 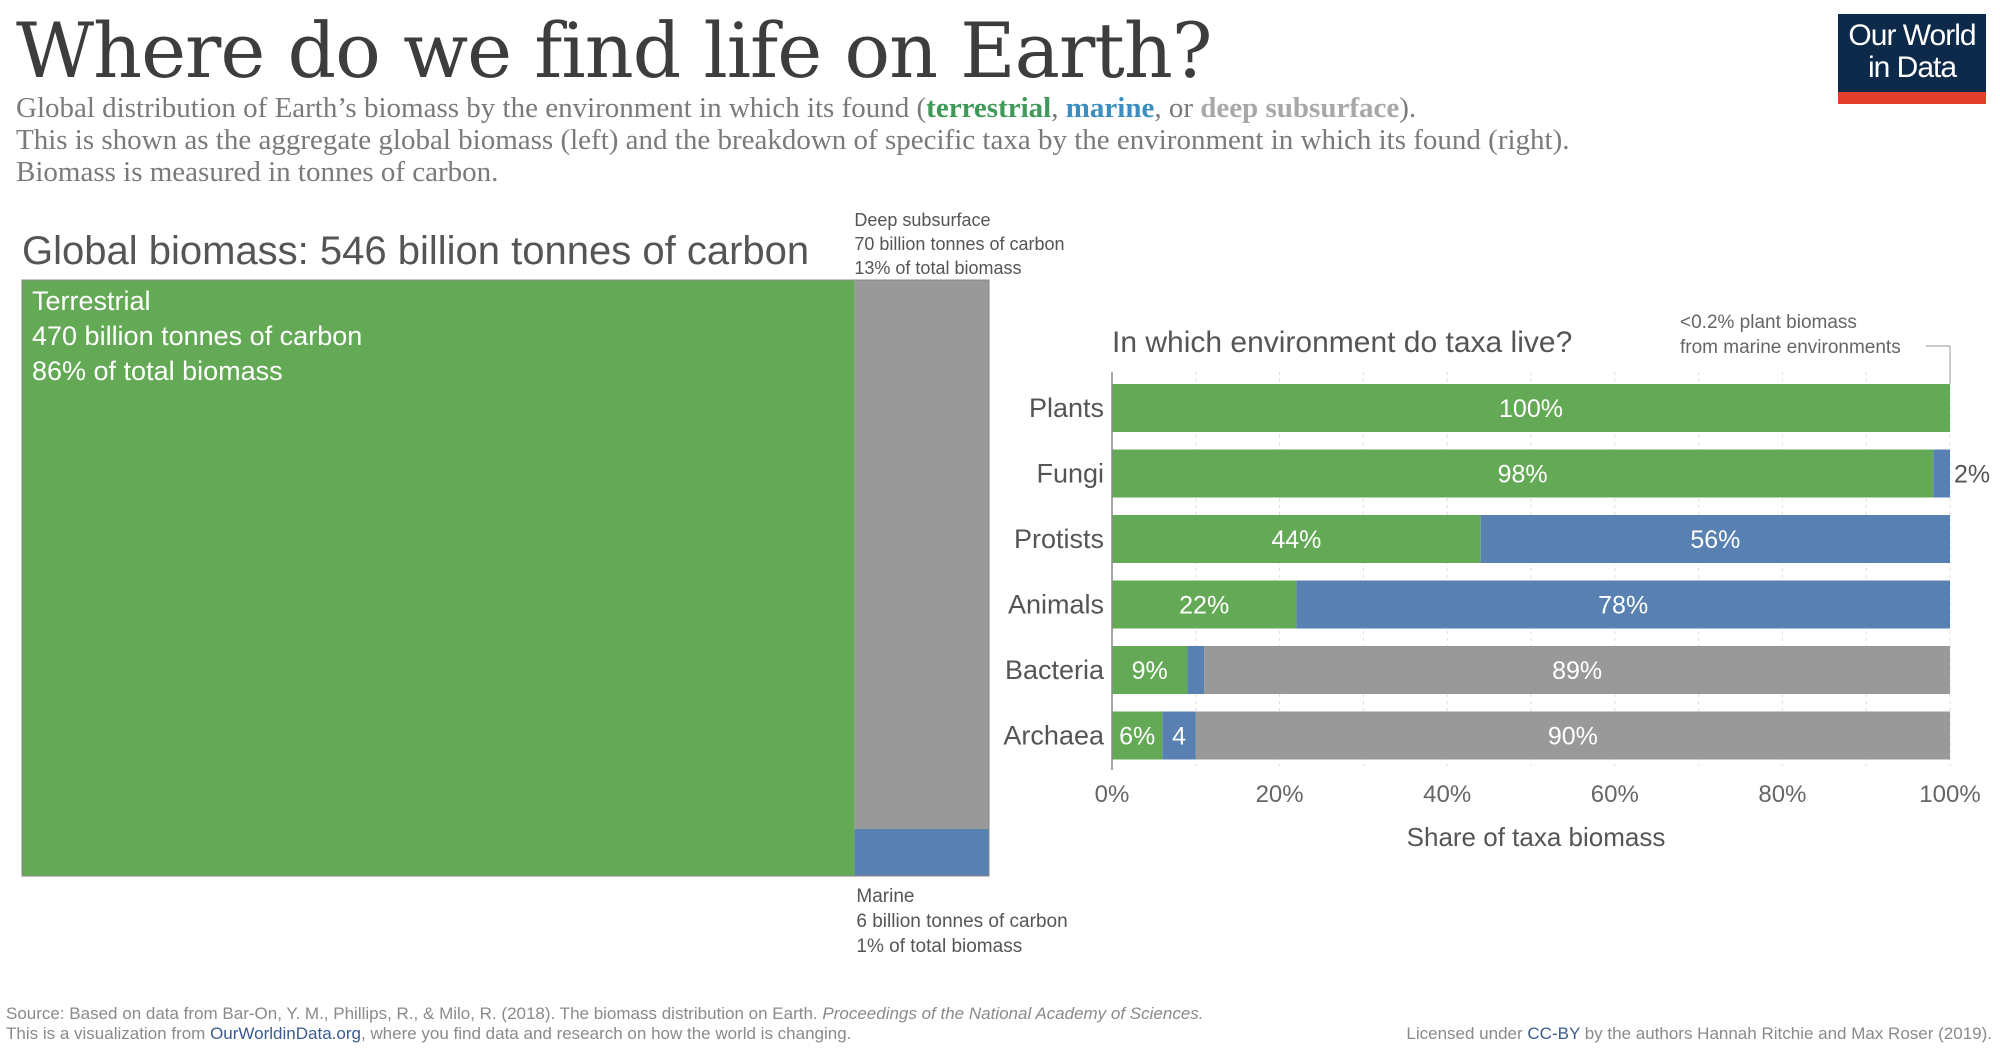 I want to click on subtitle-line-3: Biomass is measured in tonnes of carbon., so click(x=257, y=172).